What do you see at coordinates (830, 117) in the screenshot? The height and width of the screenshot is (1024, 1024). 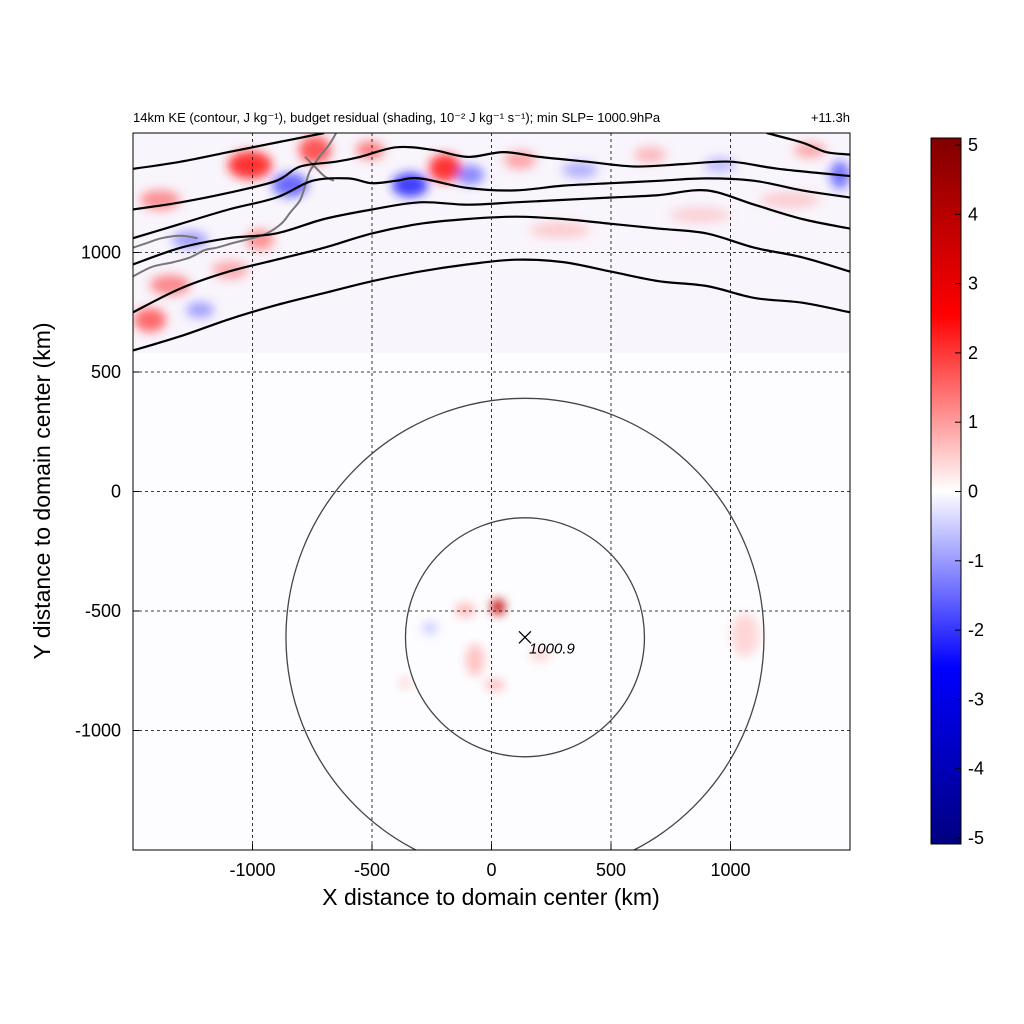 I see `time-label: +11.3h` at bounding box center [830, 117].